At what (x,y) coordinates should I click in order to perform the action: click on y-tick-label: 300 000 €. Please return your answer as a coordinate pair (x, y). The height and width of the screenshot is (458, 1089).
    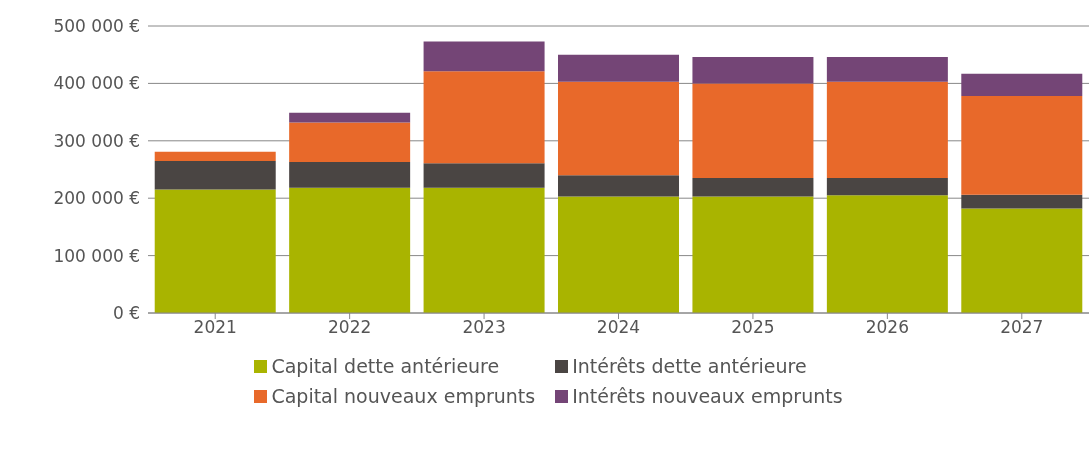
    Looking at the image, I should click on (96, 140).